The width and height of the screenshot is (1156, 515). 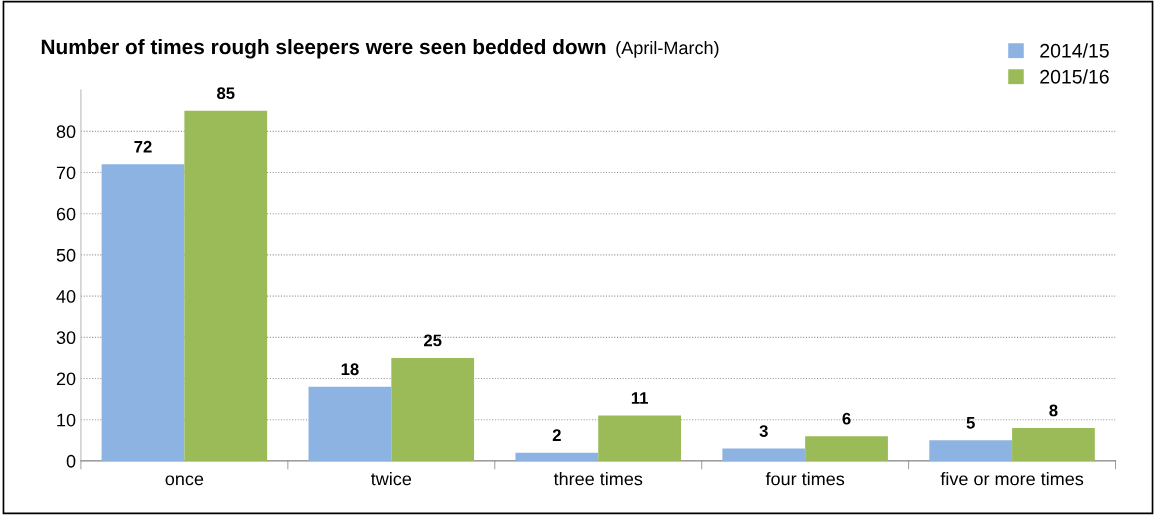 I want to click on data-label: 2, so click(x=556, y=435).